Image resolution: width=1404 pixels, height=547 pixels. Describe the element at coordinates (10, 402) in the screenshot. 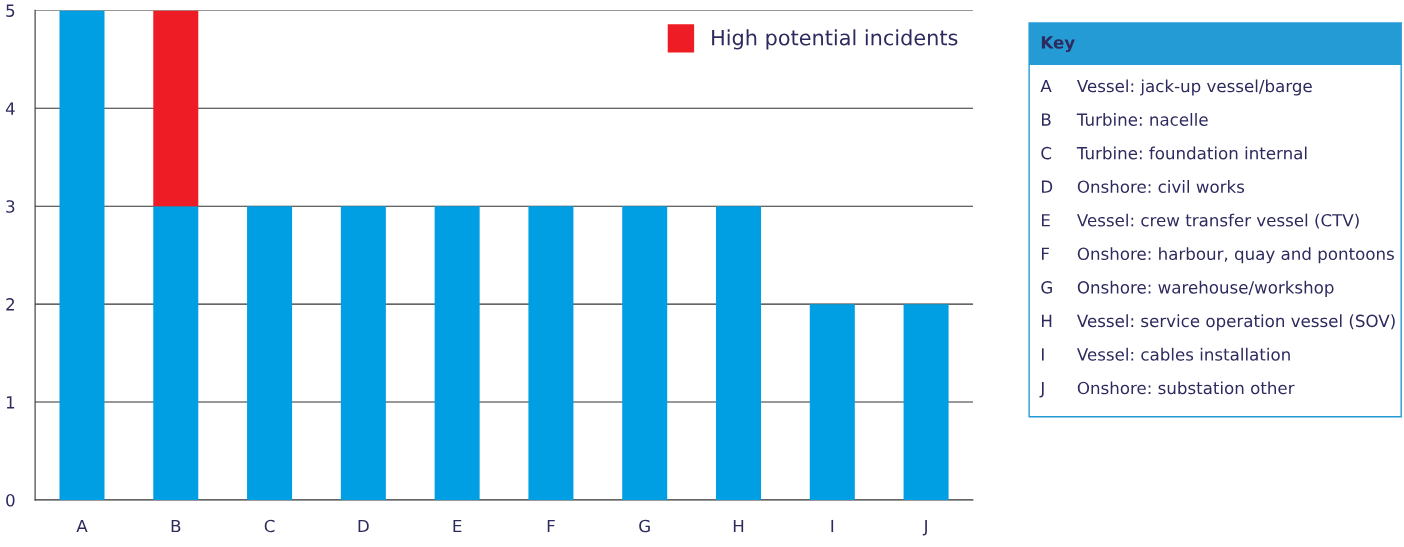

I see `y-tick-label: 1` at that location.